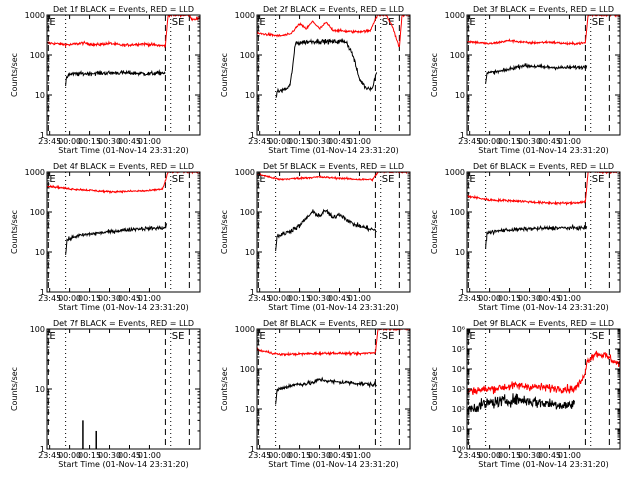 The height and width of the screenshot is (484, 640). What do you see at coordinates (333, 323) in the screenshot?
I see `panel-title: Det 8f BLACK = Events, RED = LLD` at bounding box center [333, 323].